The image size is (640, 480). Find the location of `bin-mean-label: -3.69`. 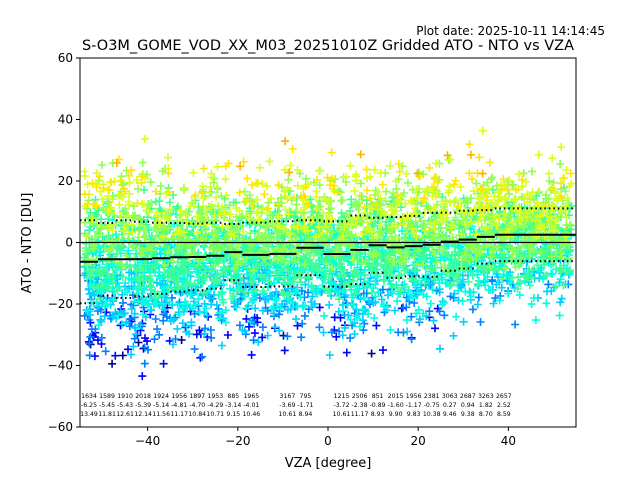

bin-mean-label: -3.69 is located at coordinates (287, 405).